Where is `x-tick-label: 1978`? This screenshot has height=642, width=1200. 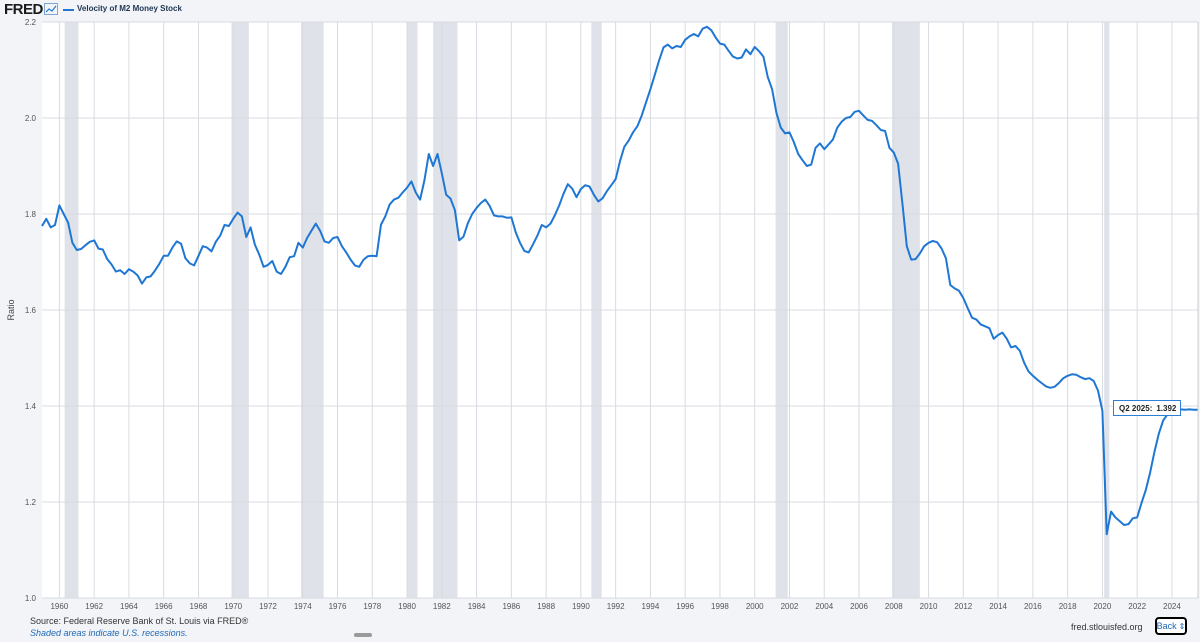 x-tick-label: 1978 is located at coordinates (372, 606).